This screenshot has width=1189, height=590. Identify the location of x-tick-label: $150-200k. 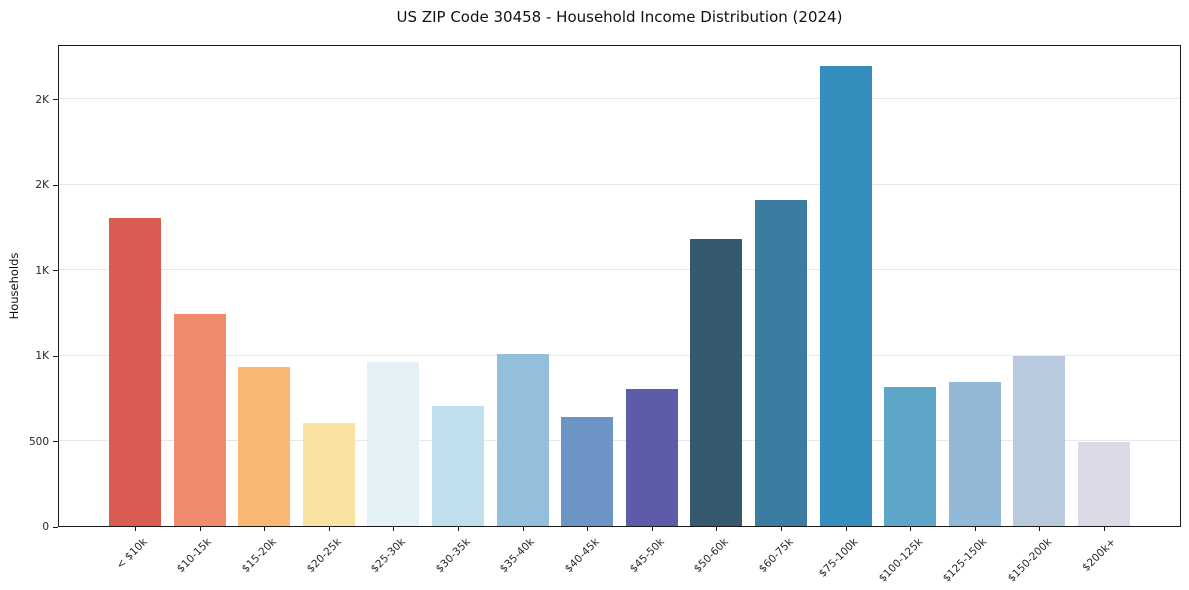
(1029, 560).